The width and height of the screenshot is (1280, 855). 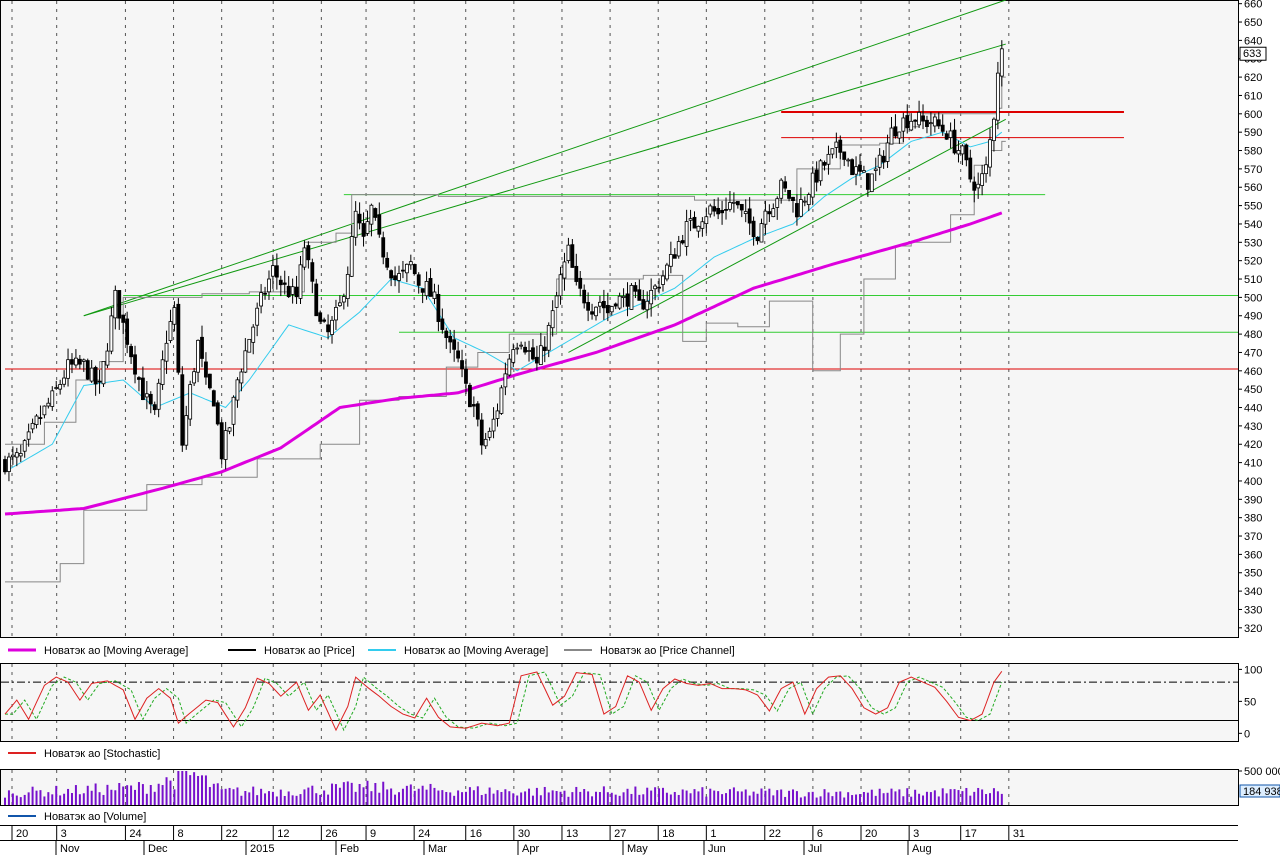 What do you see at coordinates (1253, 262) in the screenshot?
I see `y-tick-label: 520` at bounding box center [1253, 262].